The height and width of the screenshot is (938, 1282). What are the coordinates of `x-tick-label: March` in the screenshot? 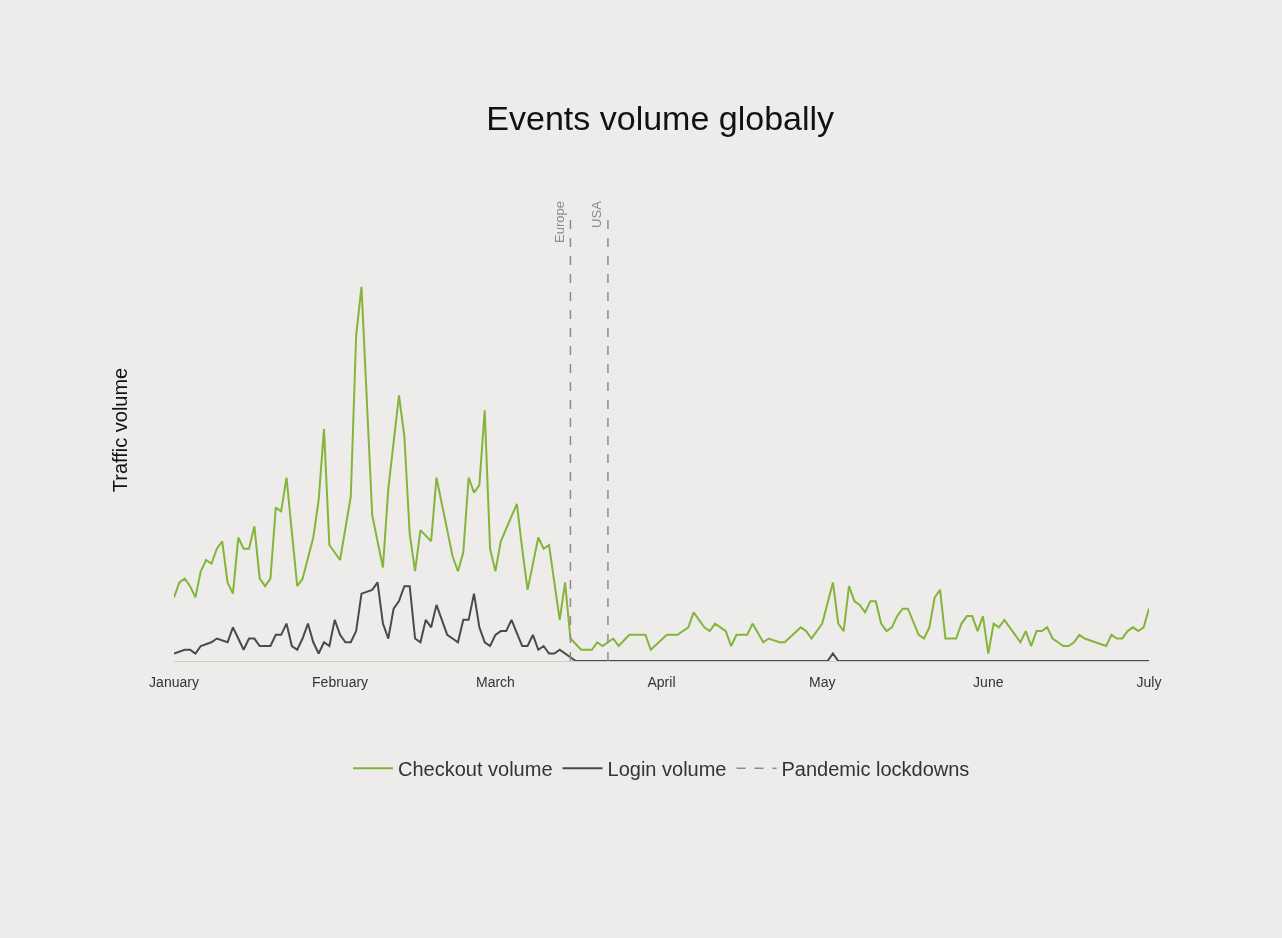 It's located at (495, 681).